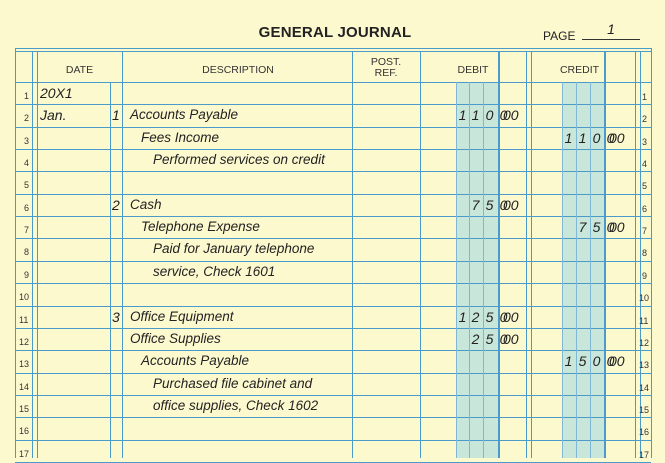 Image resolution: width=665 pixels, height=463 pixels. What do you see at coordinates (645, 186) in the screenshot?
I see `line-number-right: 5` at bounding box center [645, 186].